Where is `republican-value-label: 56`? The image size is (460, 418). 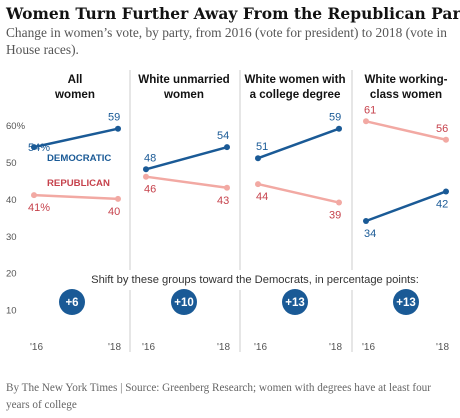 republican-value-label: 56 is located at coordinates (442, 129).